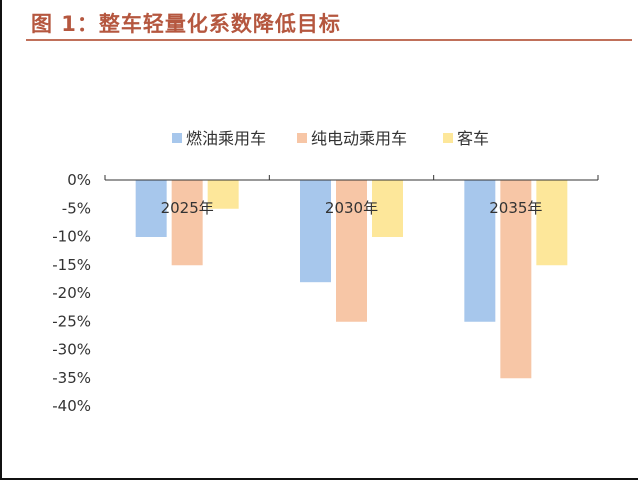 The width and height of the screenshot is (640, 482). What do you see at coordinates (351, 208) in the screenshot?
I see `x-tick-label: 2030年` at bounding box center [351, 208].